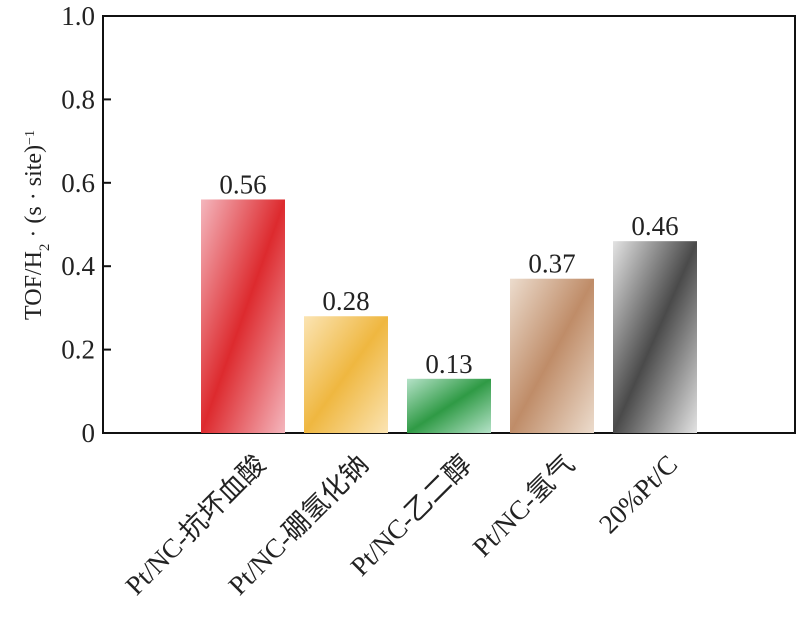 Image resolution: width=801 pixels, height=629 pixels. What do you see at coordinates (78, 350) in the screenshot?
I see `y-tick-label: 0.2` at bounding box center [78, 350].